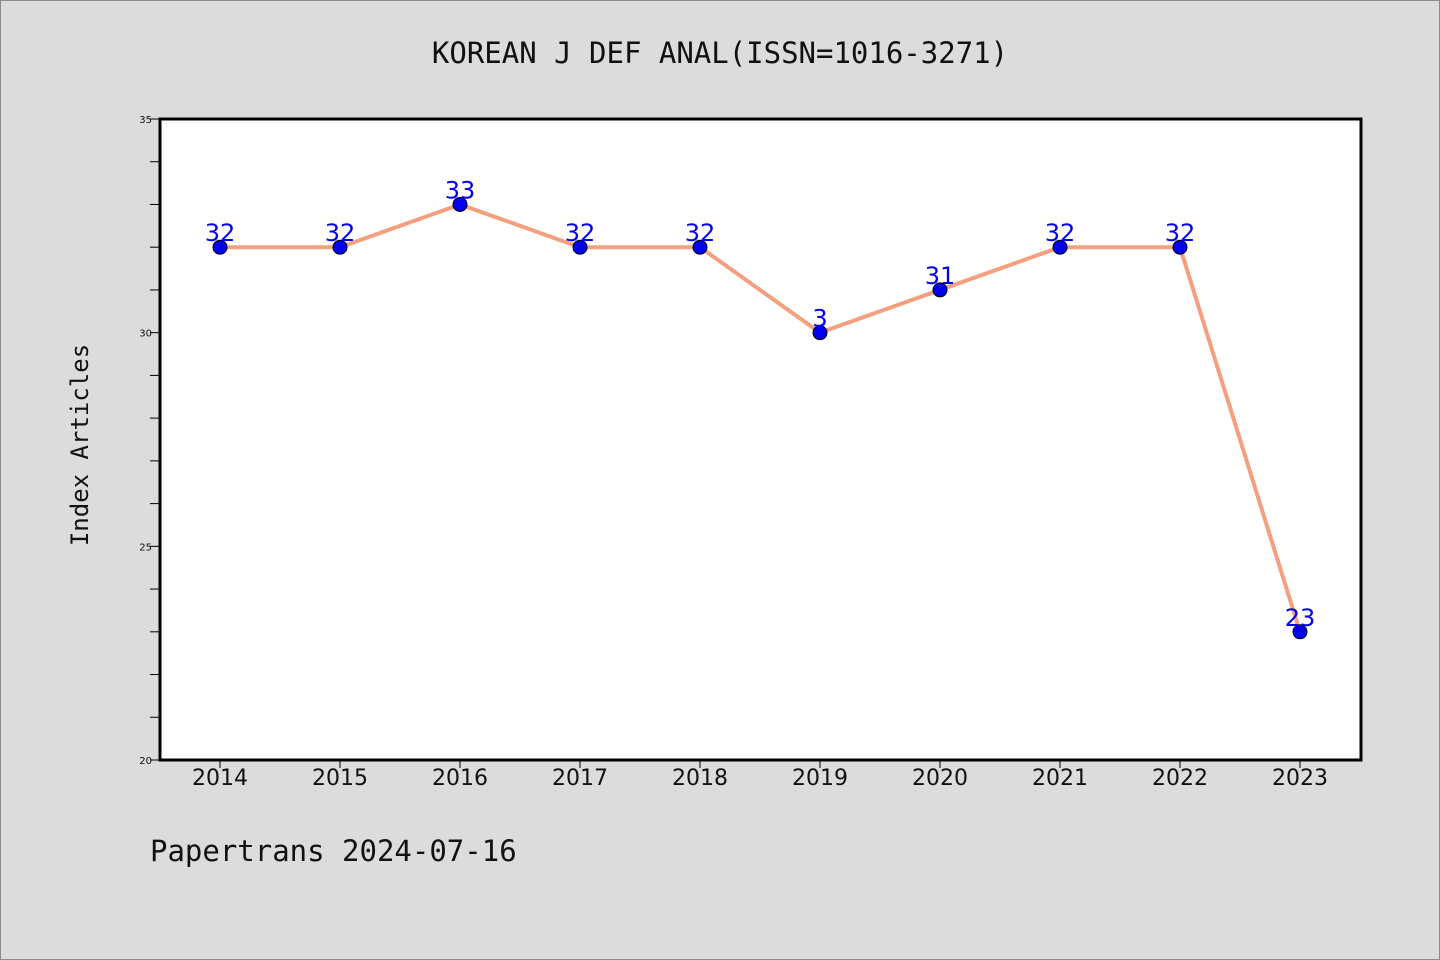 This screenshot has height=960, width=1440. What do you see at coordinates (145, 547) in the screenshot?
I see `y-tick-label: 25` at bounding box center [145, 547].